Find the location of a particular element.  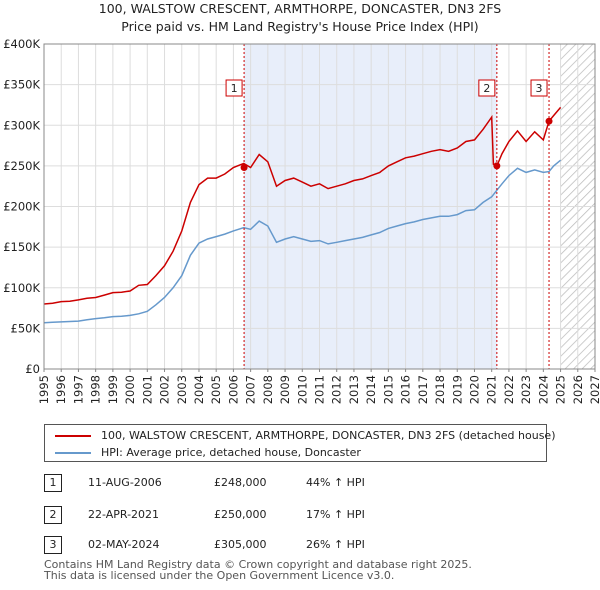

y-tick-label: £50K is located at coordinates (26, 328).